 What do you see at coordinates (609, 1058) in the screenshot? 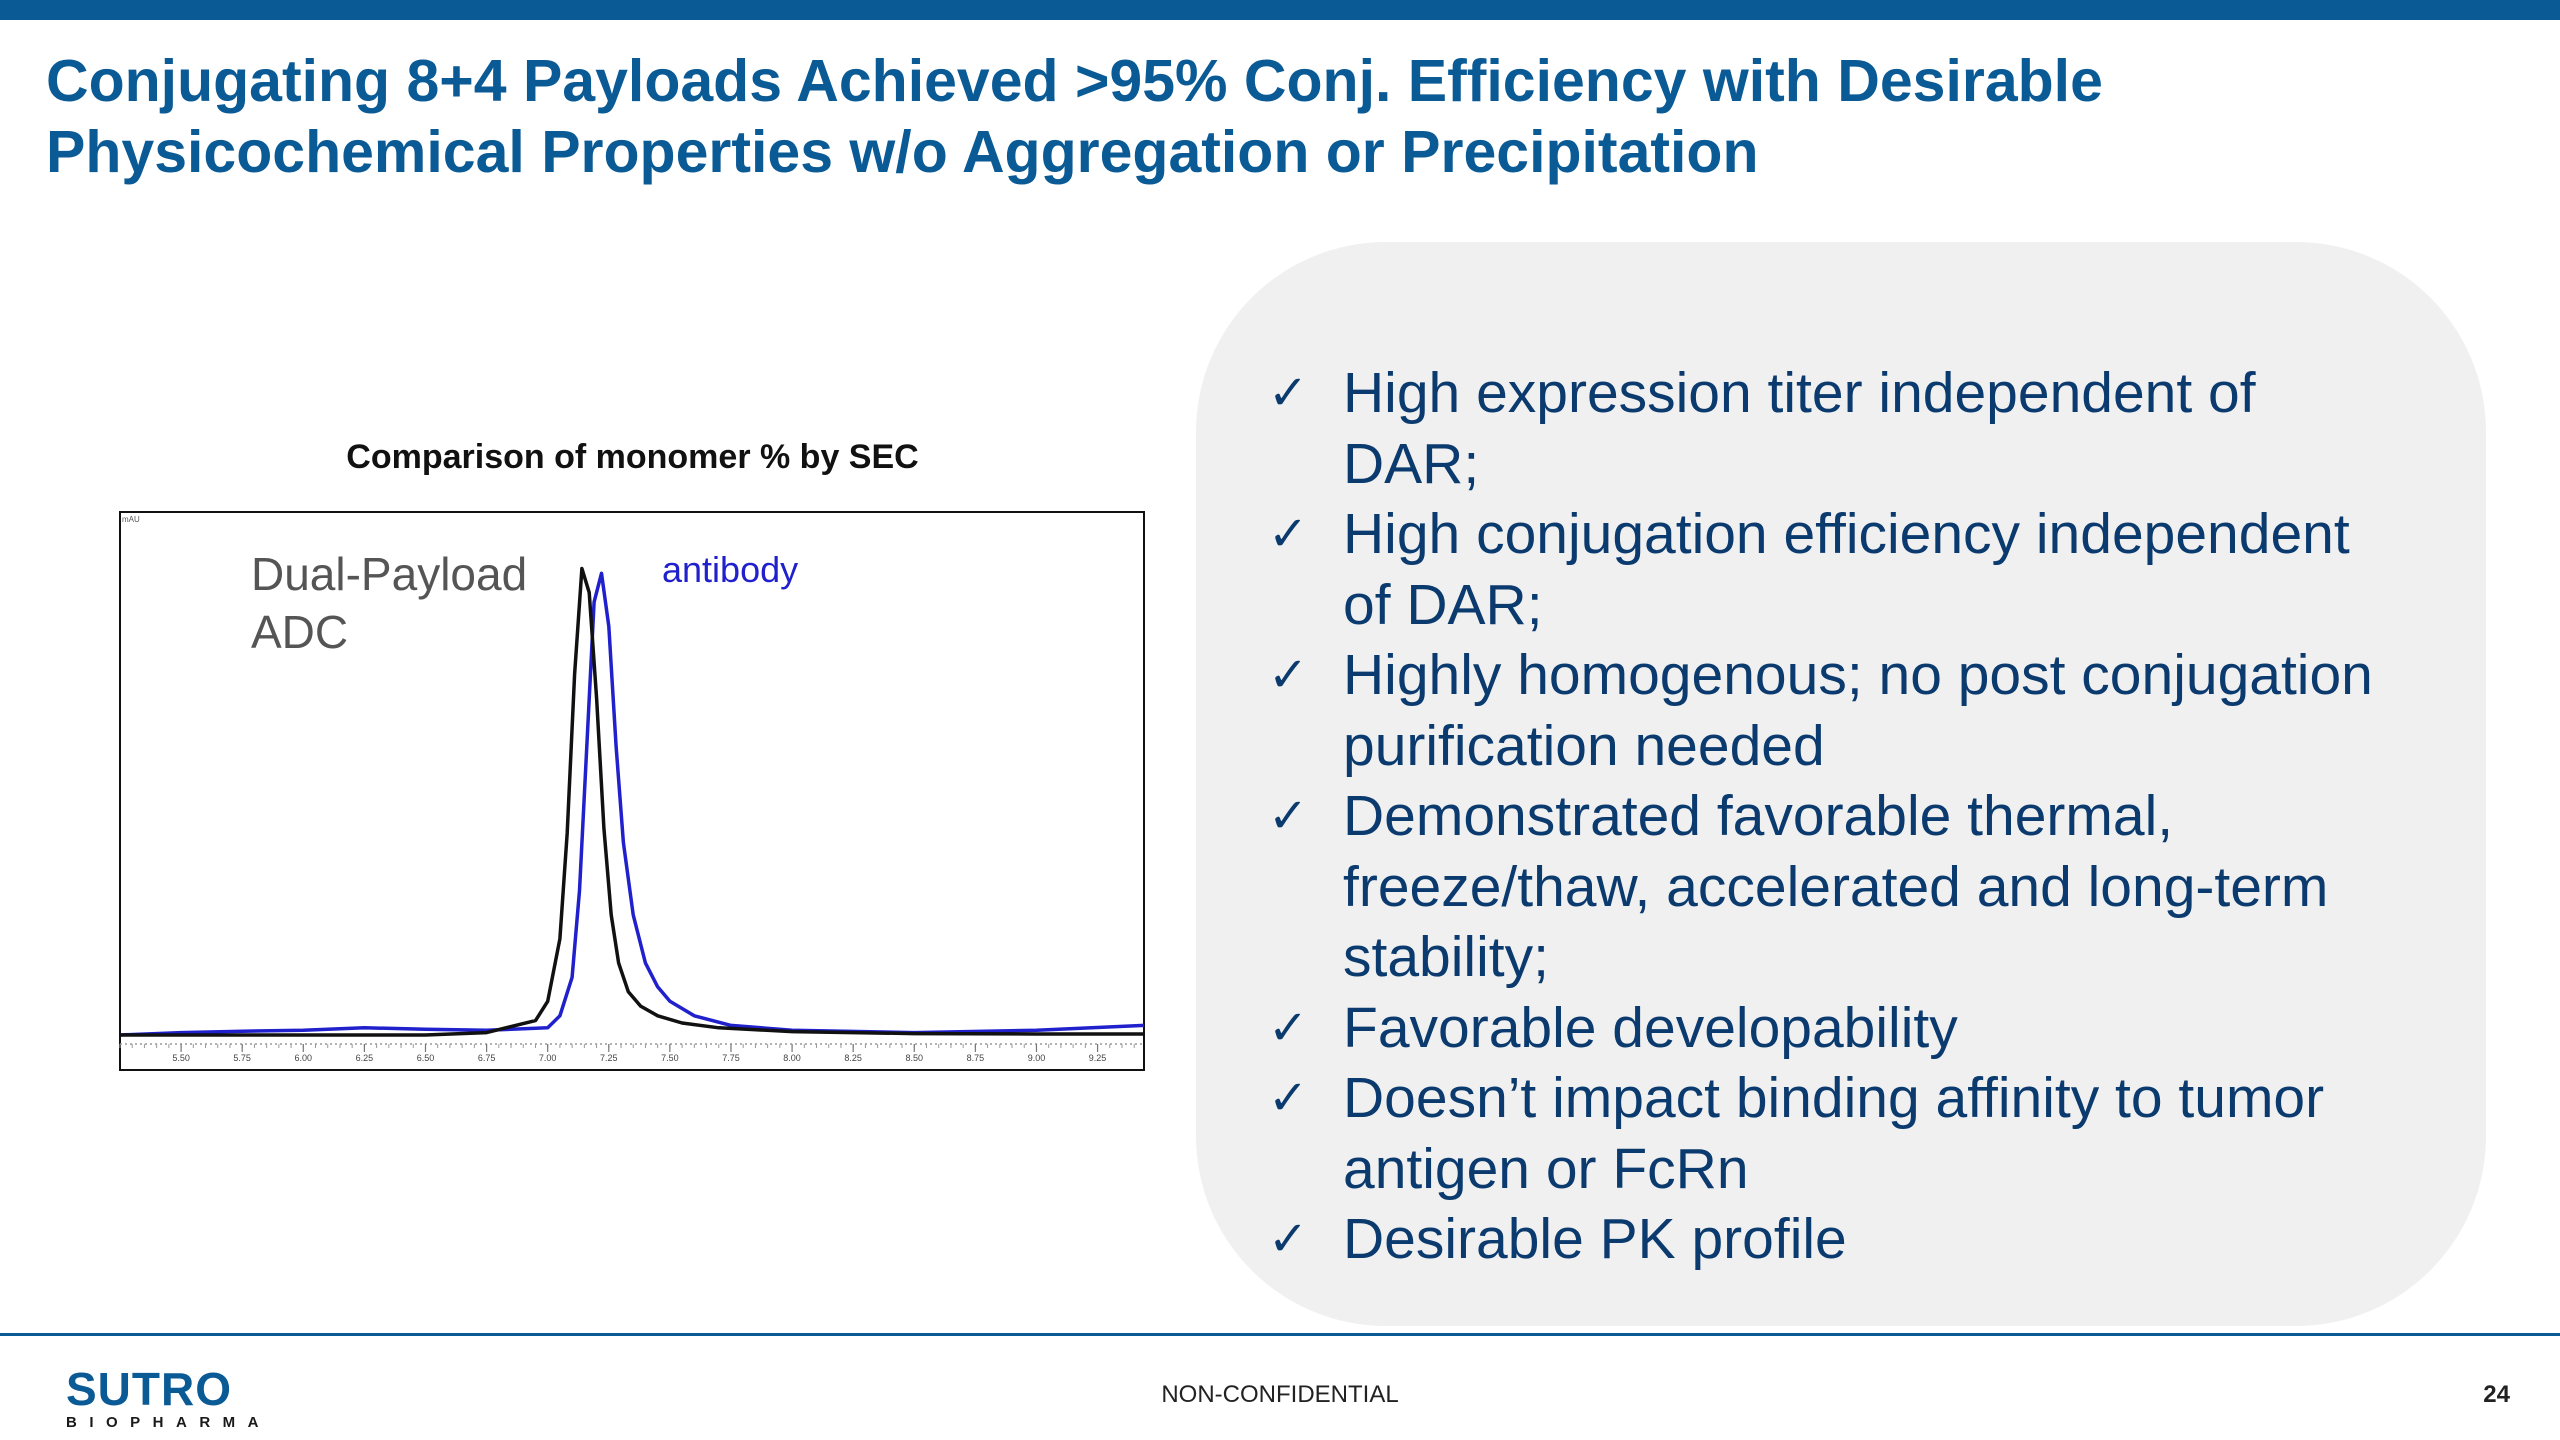
I see `x-tick-label: 7.25` at bounding box center [609, 1058].